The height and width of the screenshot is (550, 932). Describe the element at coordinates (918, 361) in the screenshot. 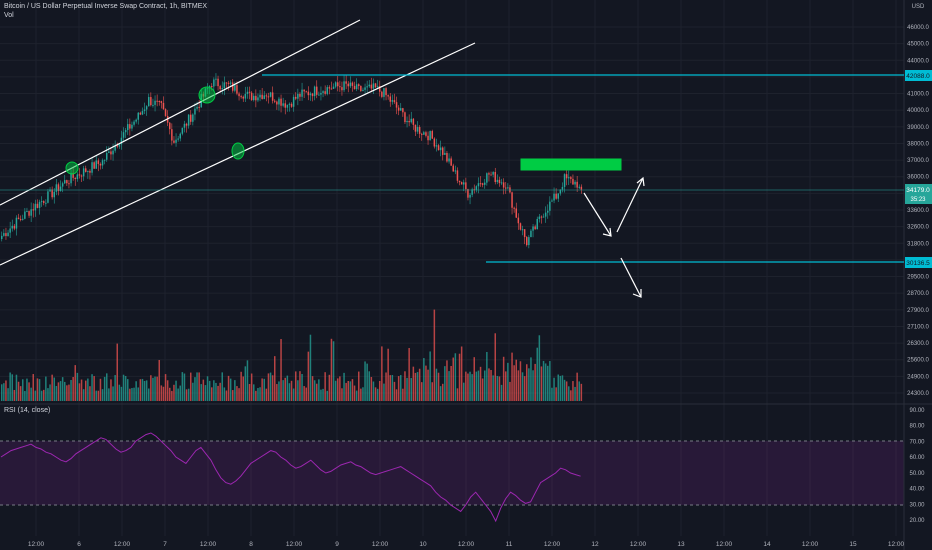

I see `price-tick: 25600.0` at that location.